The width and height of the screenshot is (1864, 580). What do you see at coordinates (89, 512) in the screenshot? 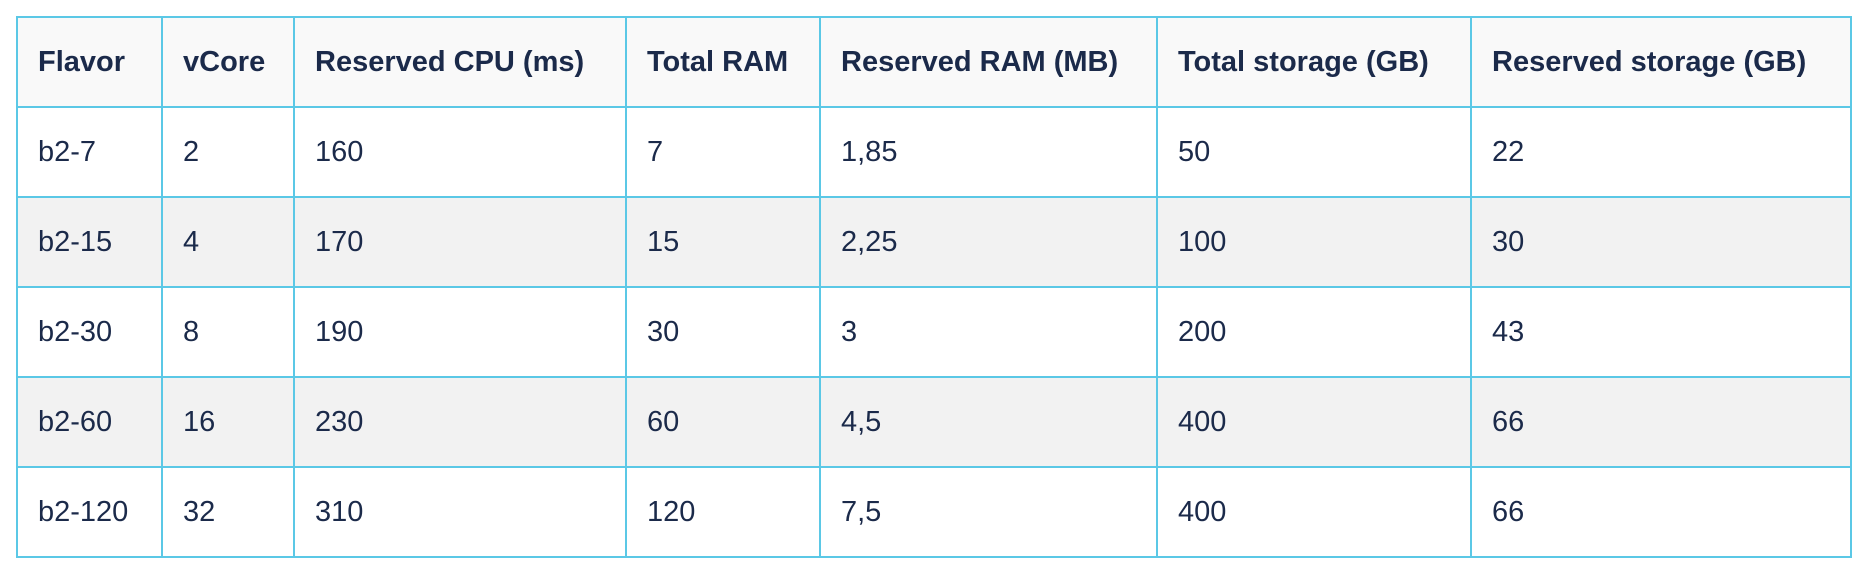
I see `cell-flavor: b2-120` at bounding box center [89, 512].